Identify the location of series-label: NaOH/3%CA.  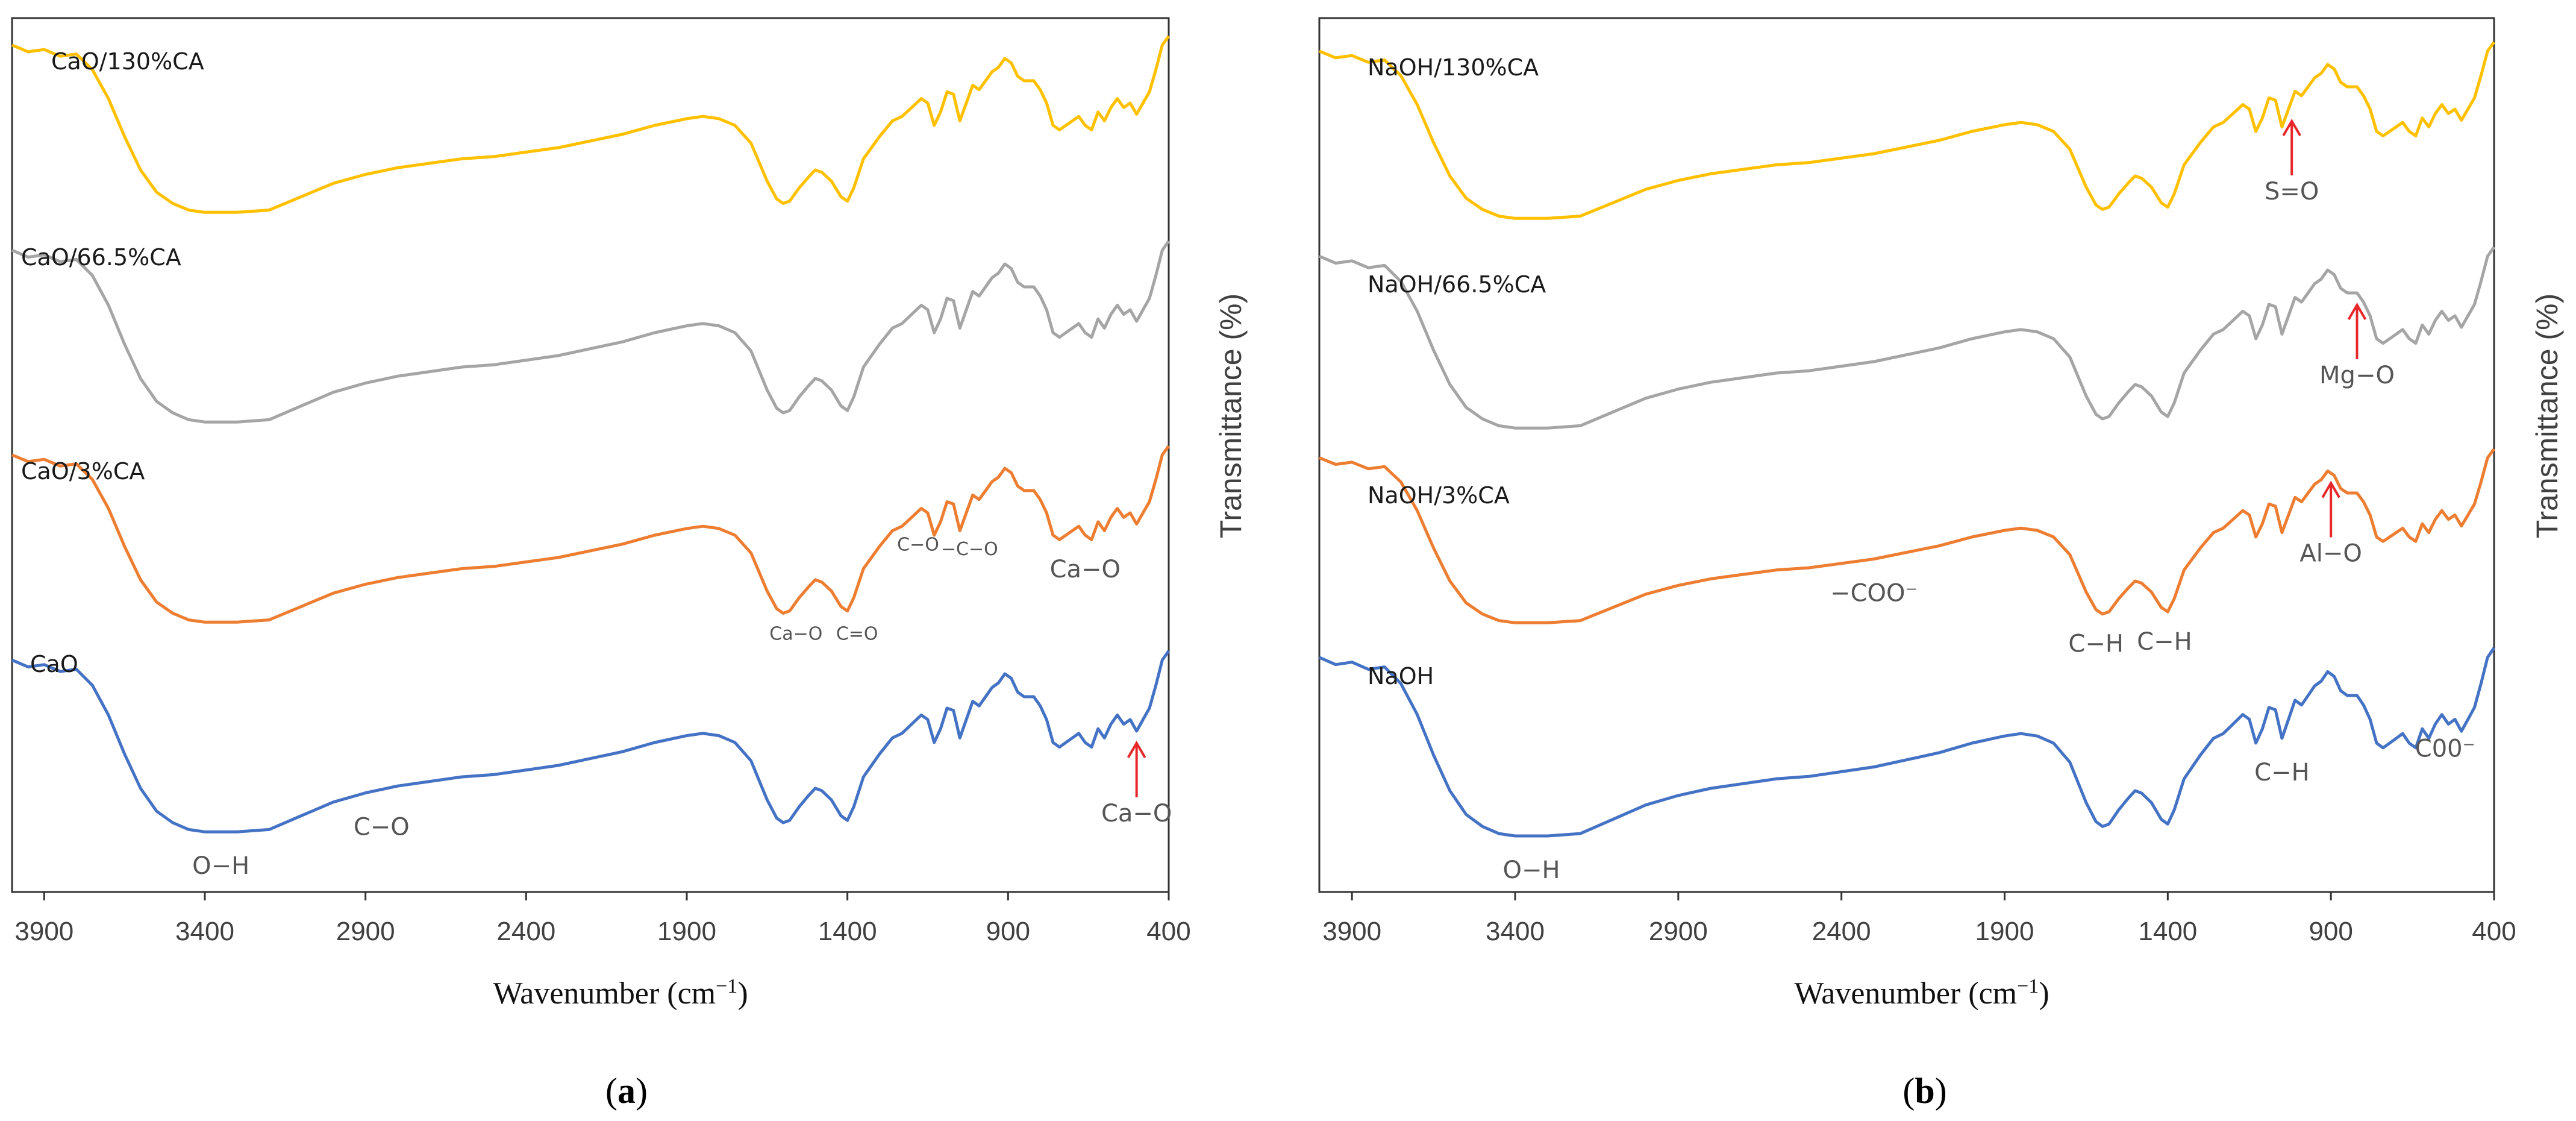
(1439, 495).